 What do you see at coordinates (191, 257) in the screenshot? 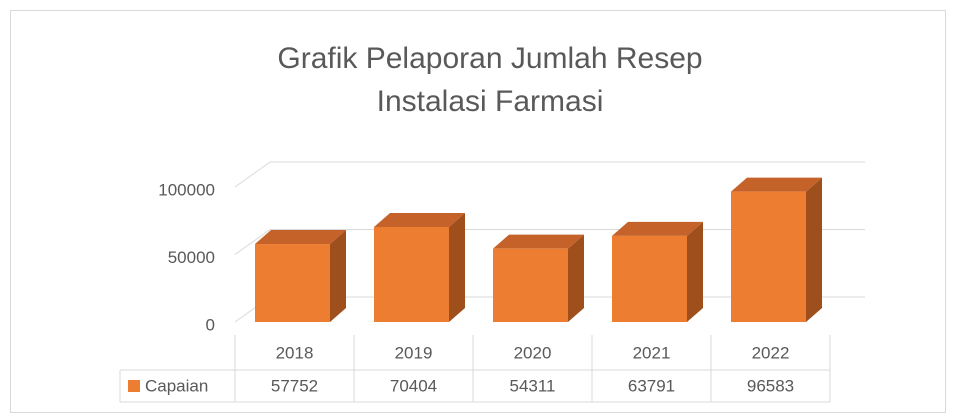
I see `y-tick-label: 50000` at bounding box center [191, 257].